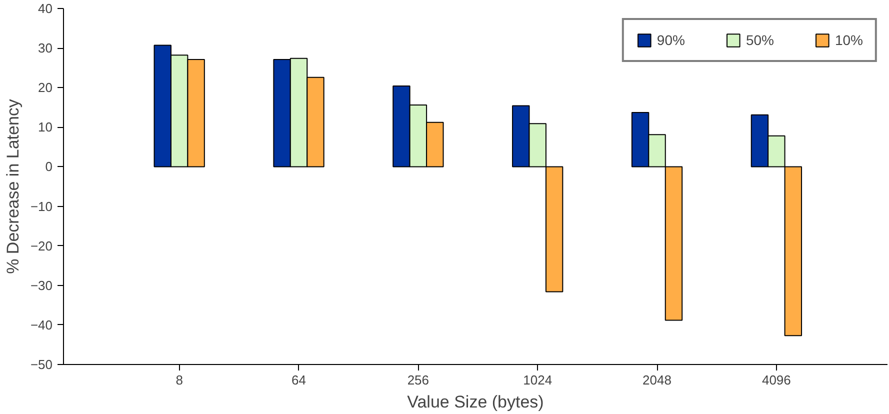 This screenshot has height=414, width=889. I want to click on y-tick-label: 0, so click(49, 166).